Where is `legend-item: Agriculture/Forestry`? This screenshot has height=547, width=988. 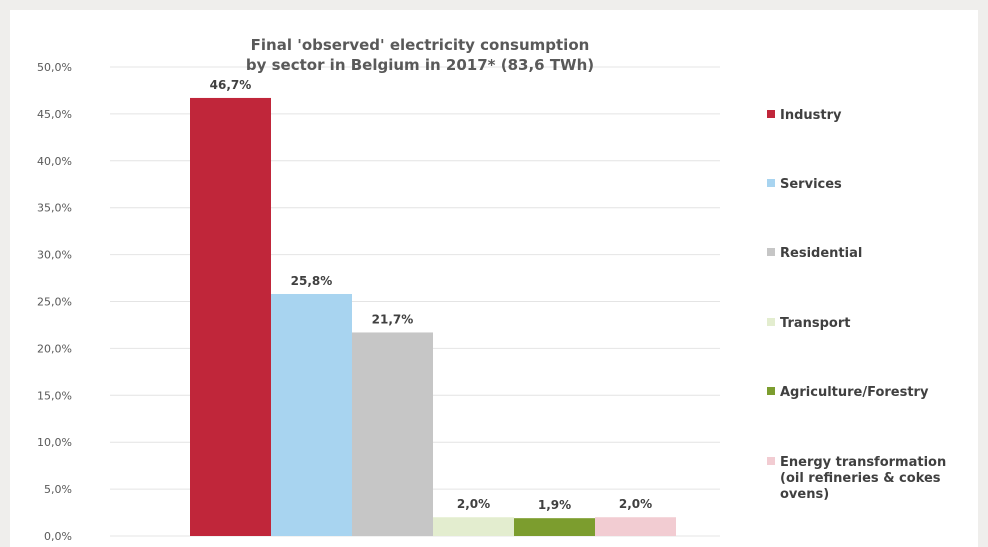
legend-item: Agriculture/Forestry is located at coordinates (848, 392).